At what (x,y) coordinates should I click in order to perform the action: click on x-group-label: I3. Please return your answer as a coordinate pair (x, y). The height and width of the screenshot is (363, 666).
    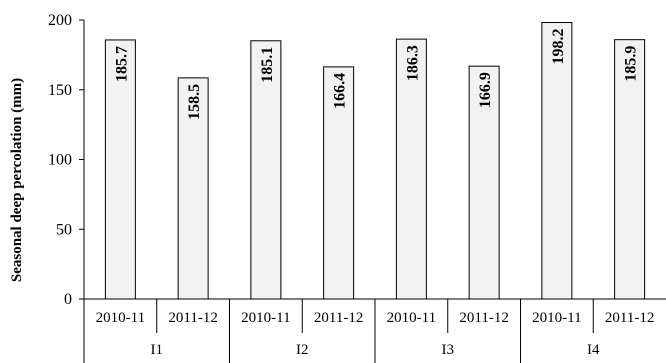
    Looking at the image, I should click on (448, 350).